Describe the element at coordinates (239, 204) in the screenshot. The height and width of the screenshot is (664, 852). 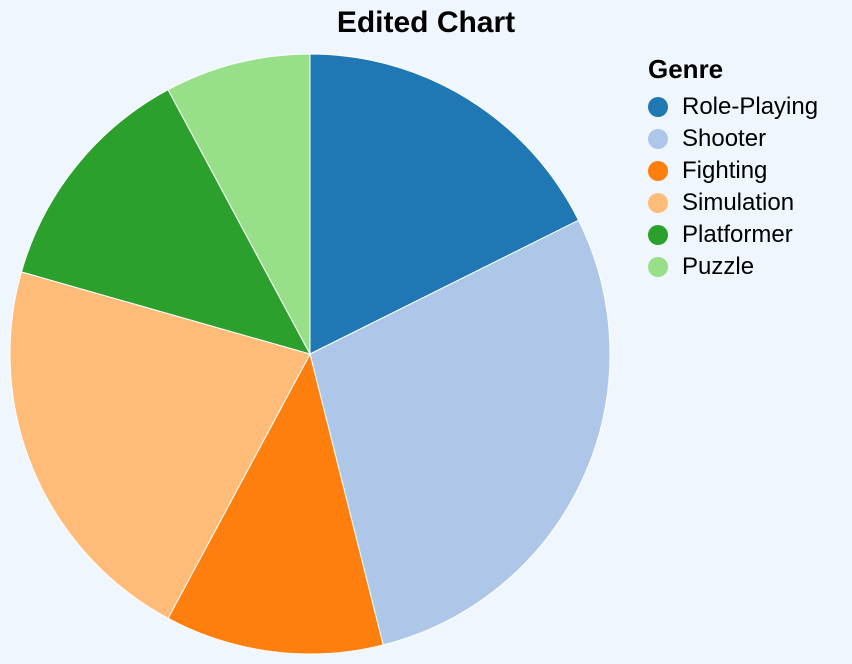
I see `pie-slice-puzzle` at that location.